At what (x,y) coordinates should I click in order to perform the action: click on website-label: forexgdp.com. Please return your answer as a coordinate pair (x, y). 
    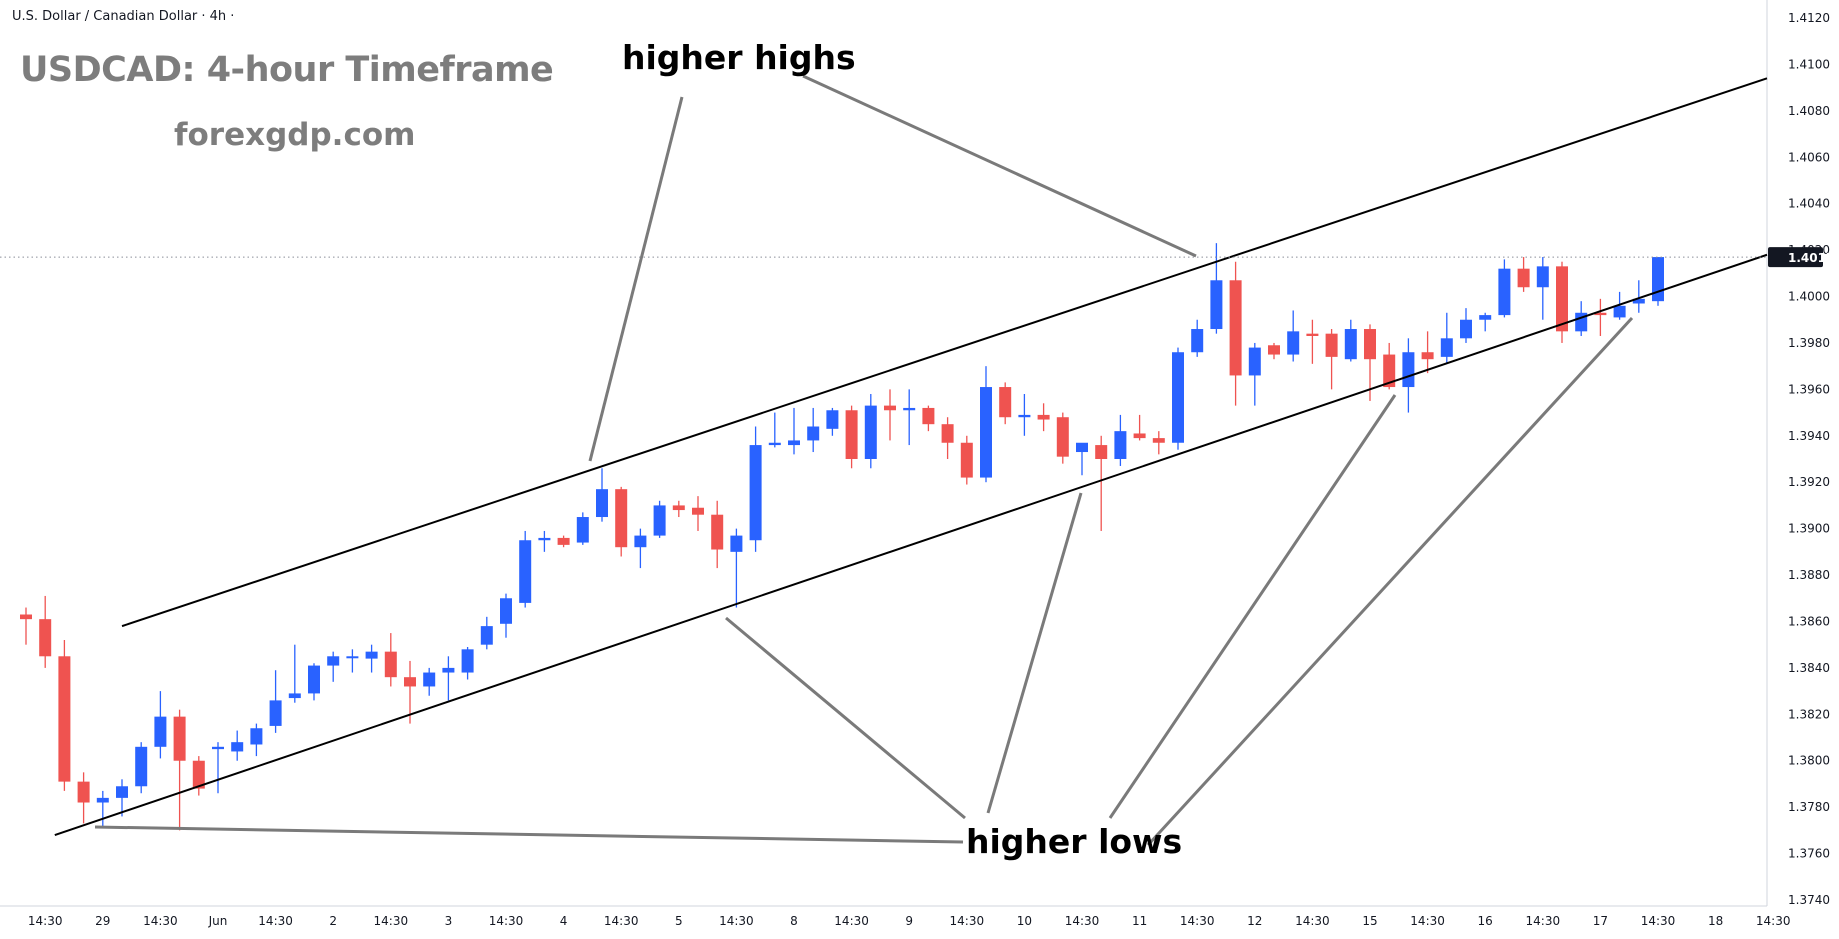
    Looking at the image, I should click on (295, 135).